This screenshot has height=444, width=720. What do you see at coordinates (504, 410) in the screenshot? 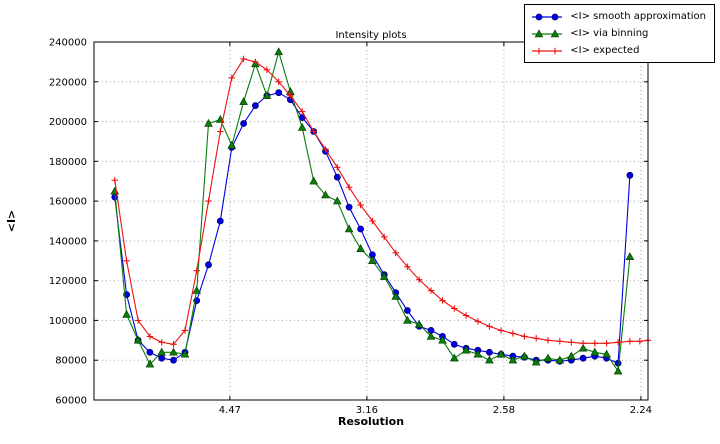
I see `x-tick-label: 2.58` at bounding box center [504, 410].